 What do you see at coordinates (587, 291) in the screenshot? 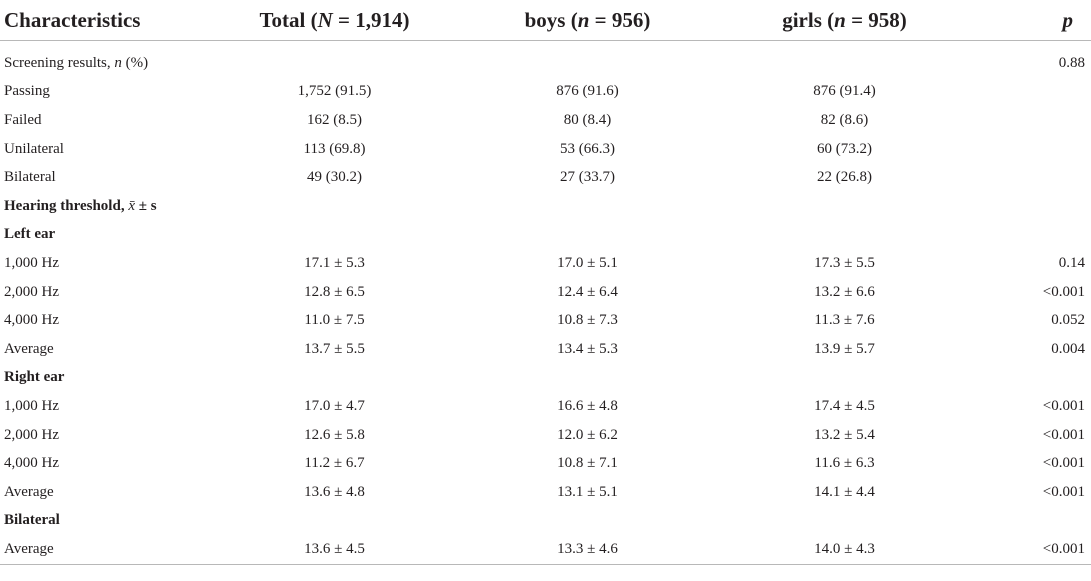
I see `cell-boys: 12.4 ± 6.4` at bounding box center [587, 291].